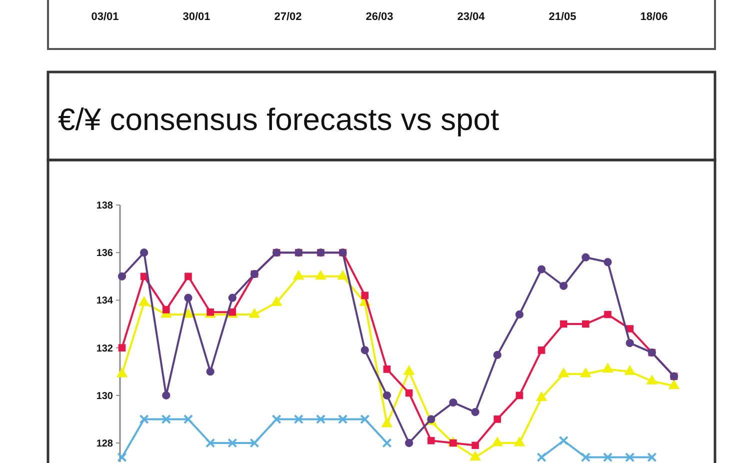 This screenshot has width=750, height=463. I want to click on y-tick-label: 132, so click(105, 348).